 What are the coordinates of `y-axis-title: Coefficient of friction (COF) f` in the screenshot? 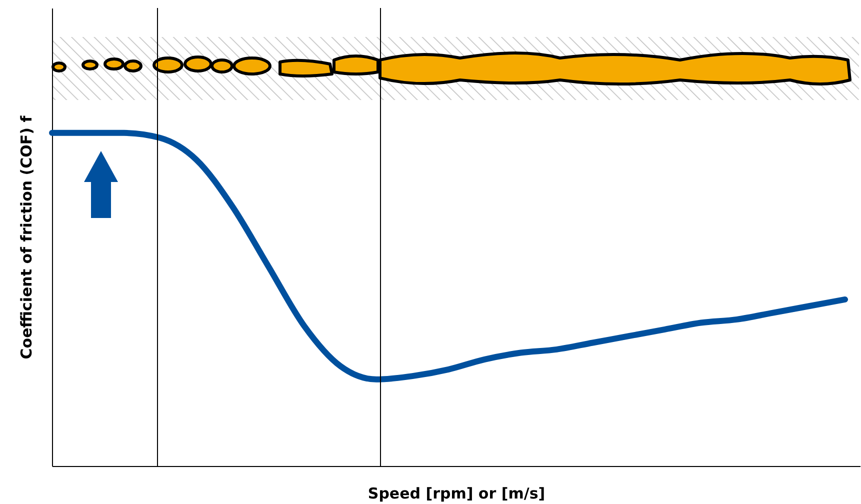 It's located at (27, 237).